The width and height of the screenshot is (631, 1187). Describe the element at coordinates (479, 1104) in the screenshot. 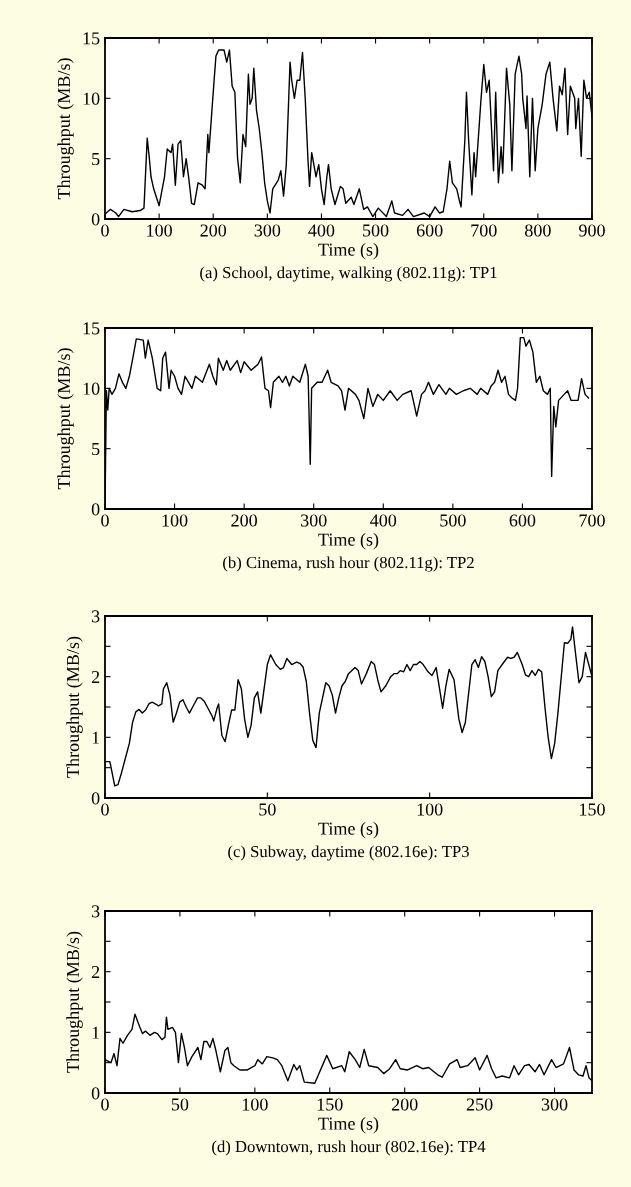

I see `x-tick-label: 250` at that location.